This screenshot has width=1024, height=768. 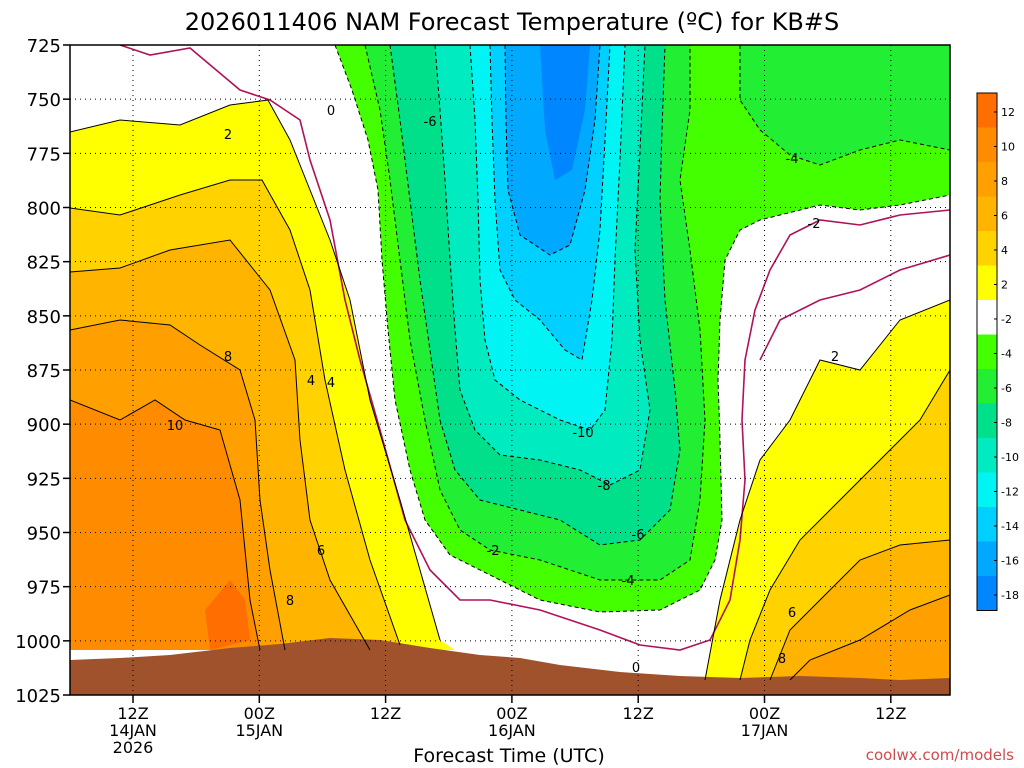 What do you see at coordinates (1004, 250) in the screenshot?
I see `colorbar-label: 4` at bounding box center [1004, 250].